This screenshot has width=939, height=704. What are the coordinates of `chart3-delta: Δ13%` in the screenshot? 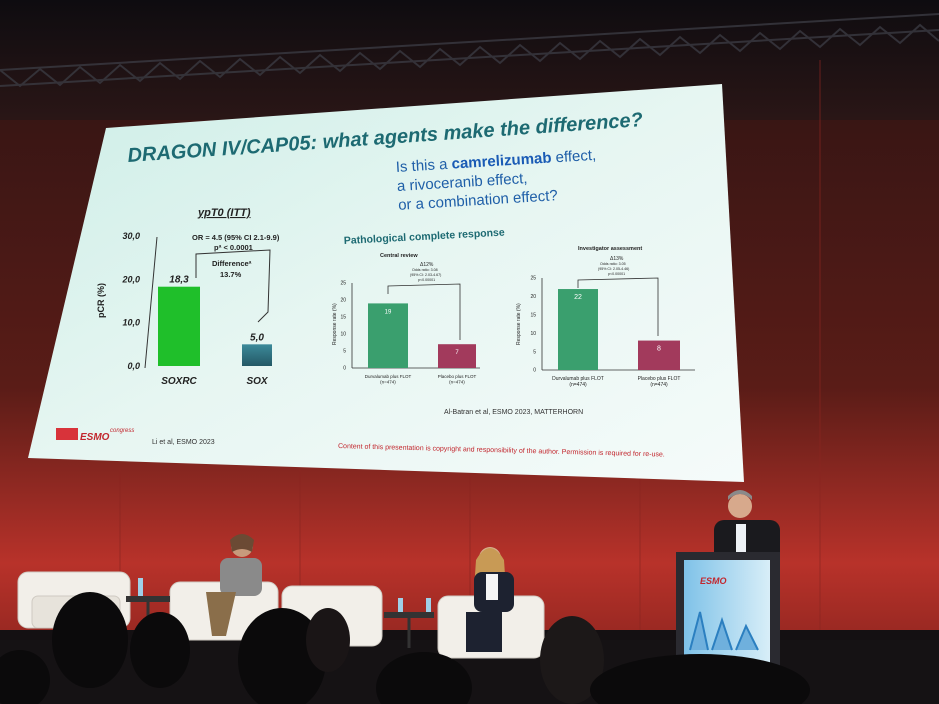 It's located at (617, 259).